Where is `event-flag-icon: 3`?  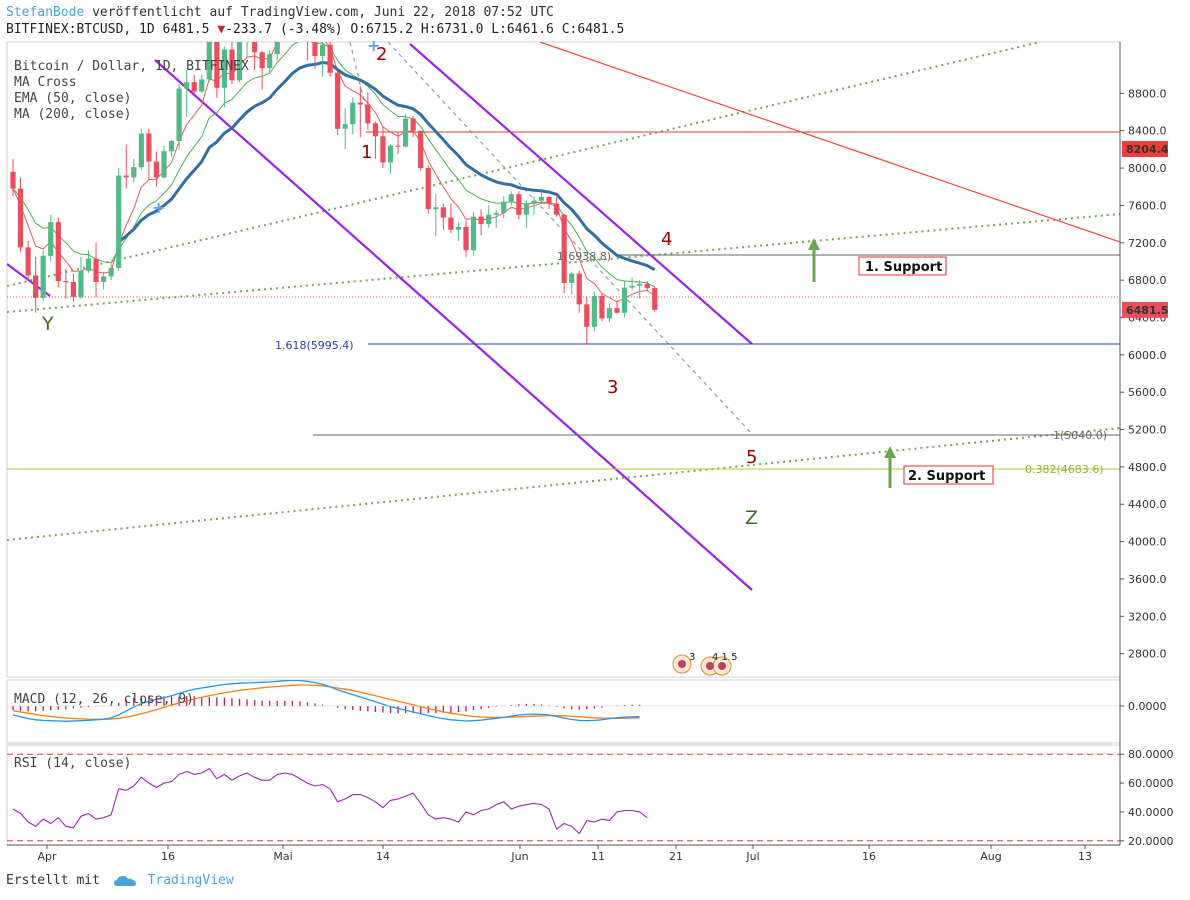 event-flag-icon: 3 is located at coordinates (683, 663).